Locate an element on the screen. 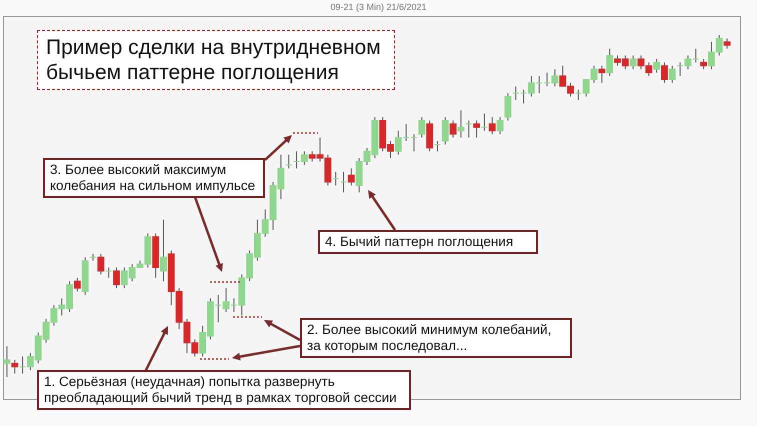 The image size is (757, 426). callout-box: 1. Серьёзная (неудачная) попытка развернуть преобладающий бычий тренд в рамках торговой сессии is located at coordinates (224, 390).